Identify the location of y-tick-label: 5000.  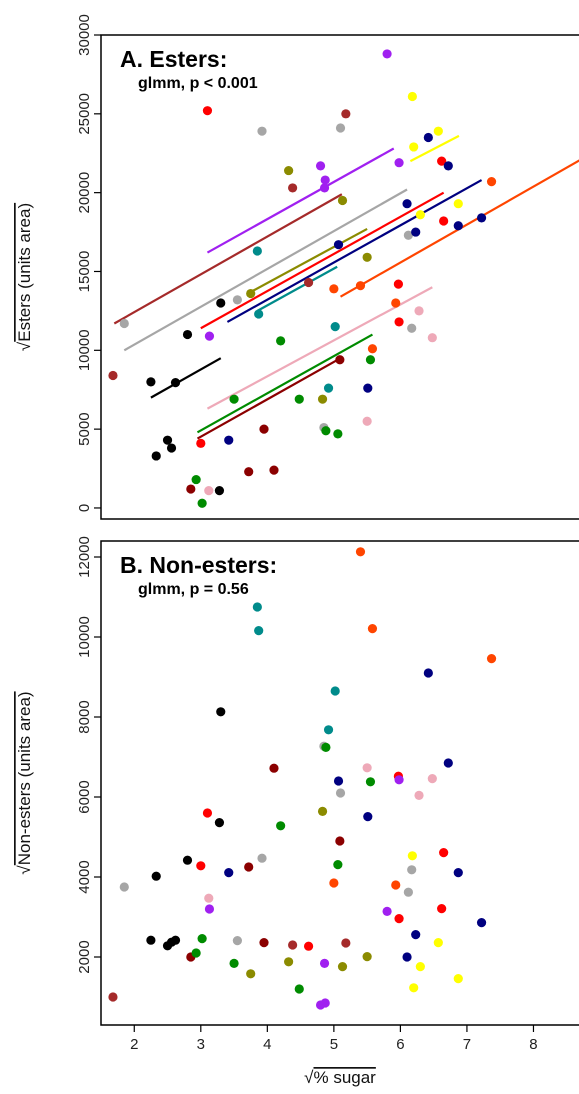
(84, 428).